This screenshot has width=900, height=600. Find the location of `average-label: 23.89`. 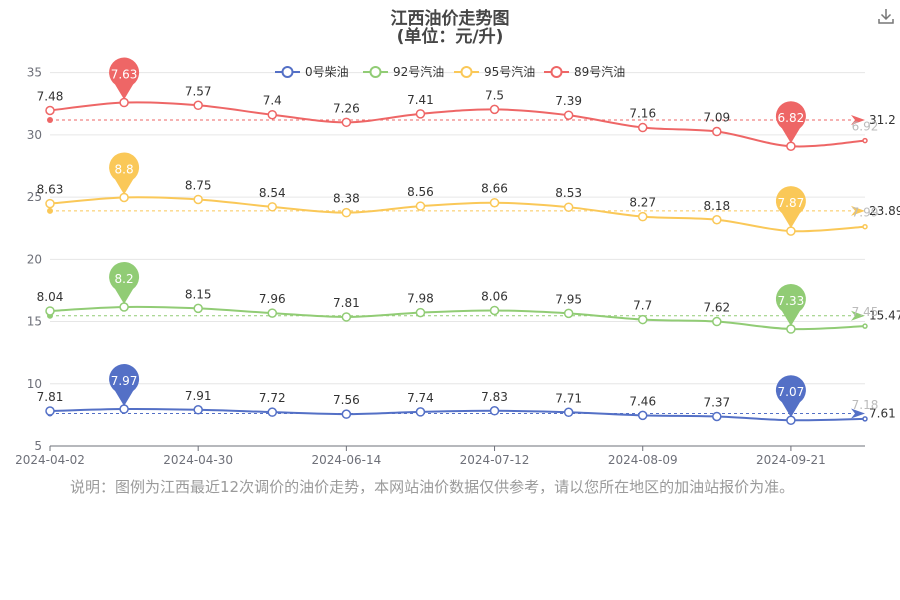

average-label: 23.89 is located at coordinates (884, 211).